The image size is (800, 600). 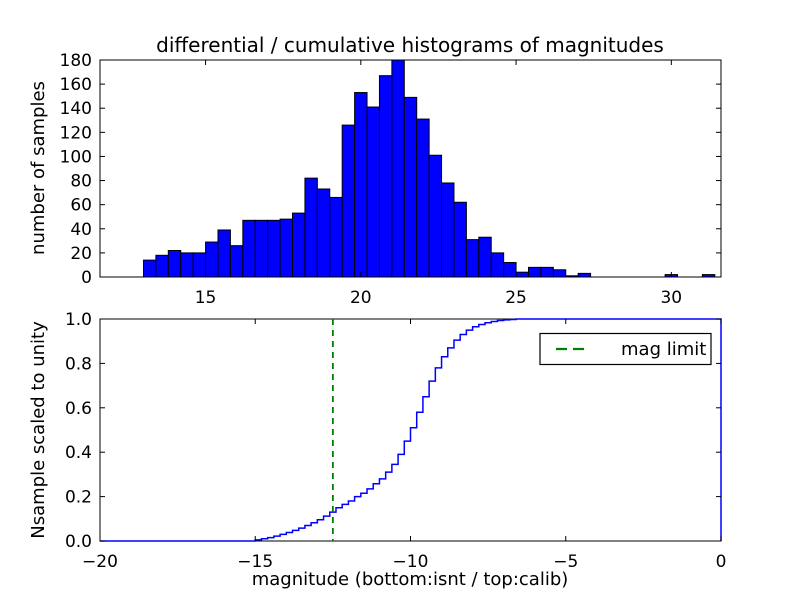 I want to click on bottom-ylabel: Nsample scaled to unity, so click(x=38, y=430).